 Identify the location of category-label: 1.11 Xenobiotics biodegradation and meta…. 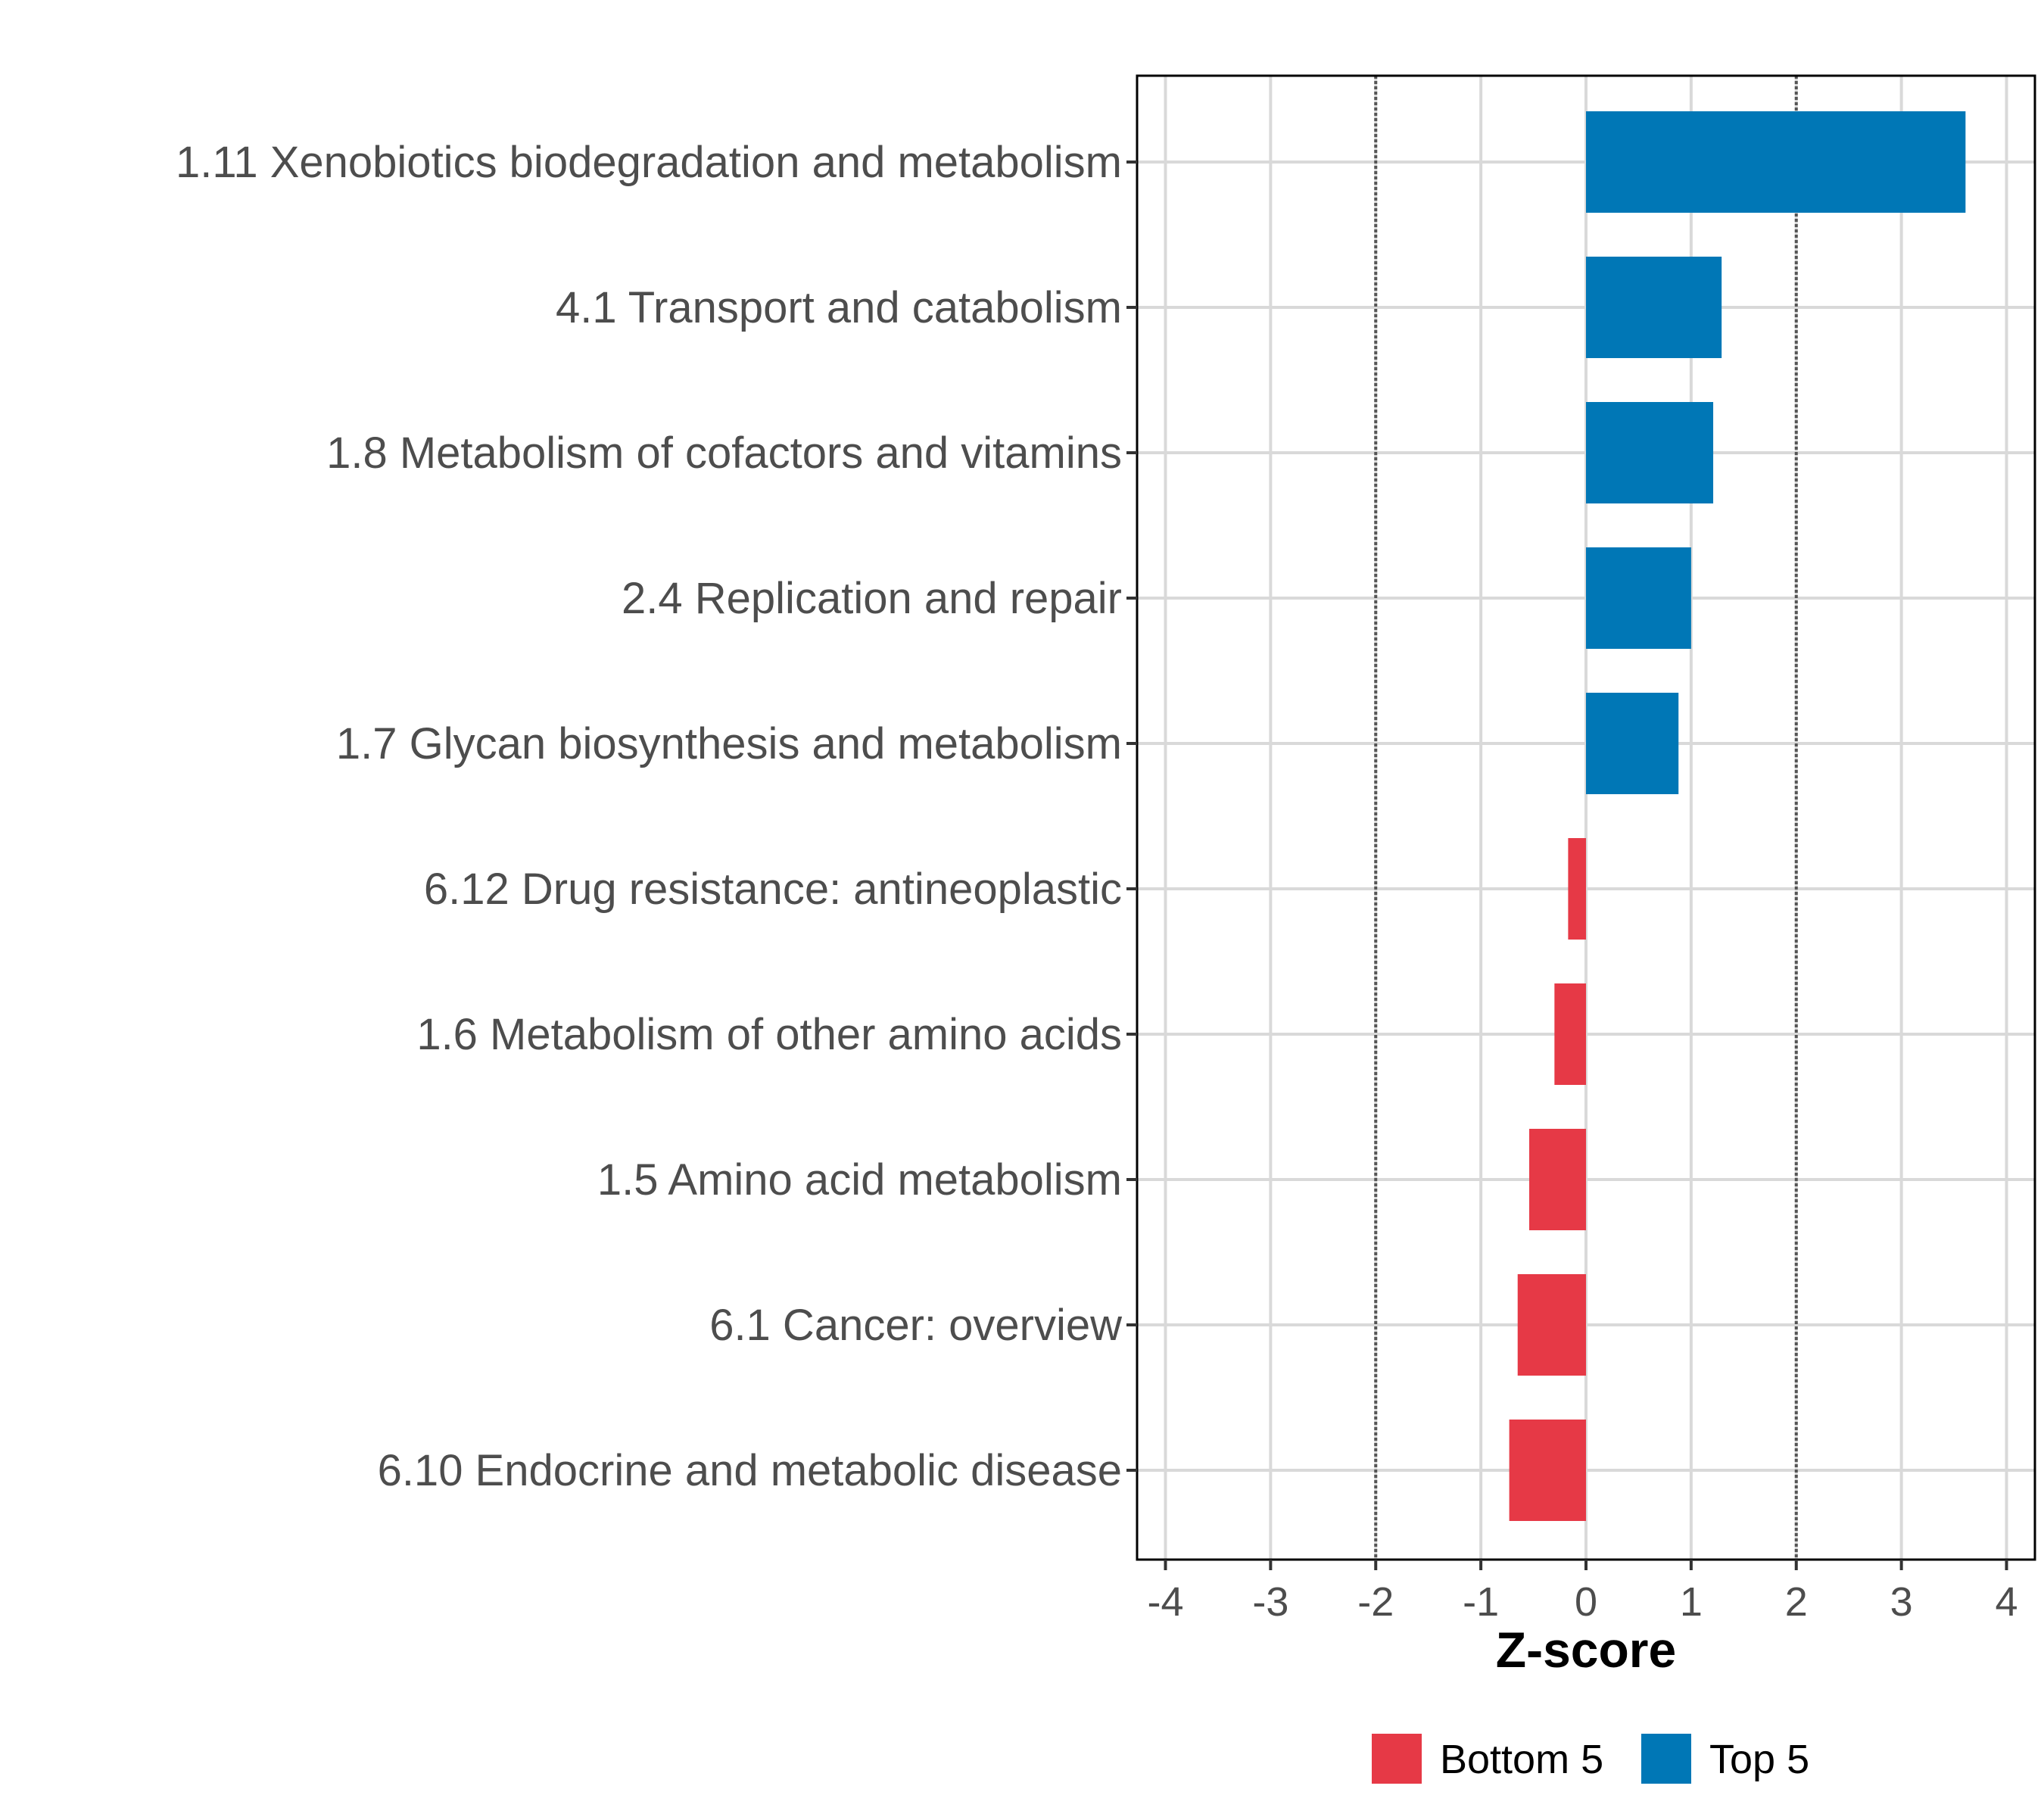
(649, 162).